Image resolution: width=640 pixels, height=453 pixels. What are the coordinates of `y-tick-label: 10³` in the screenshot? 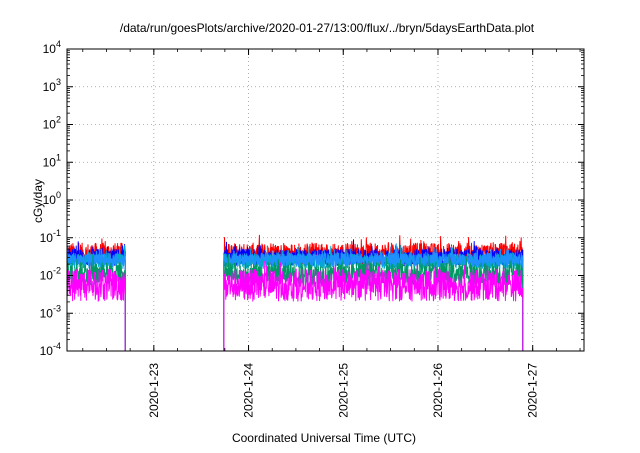 It's located at (52, 85).